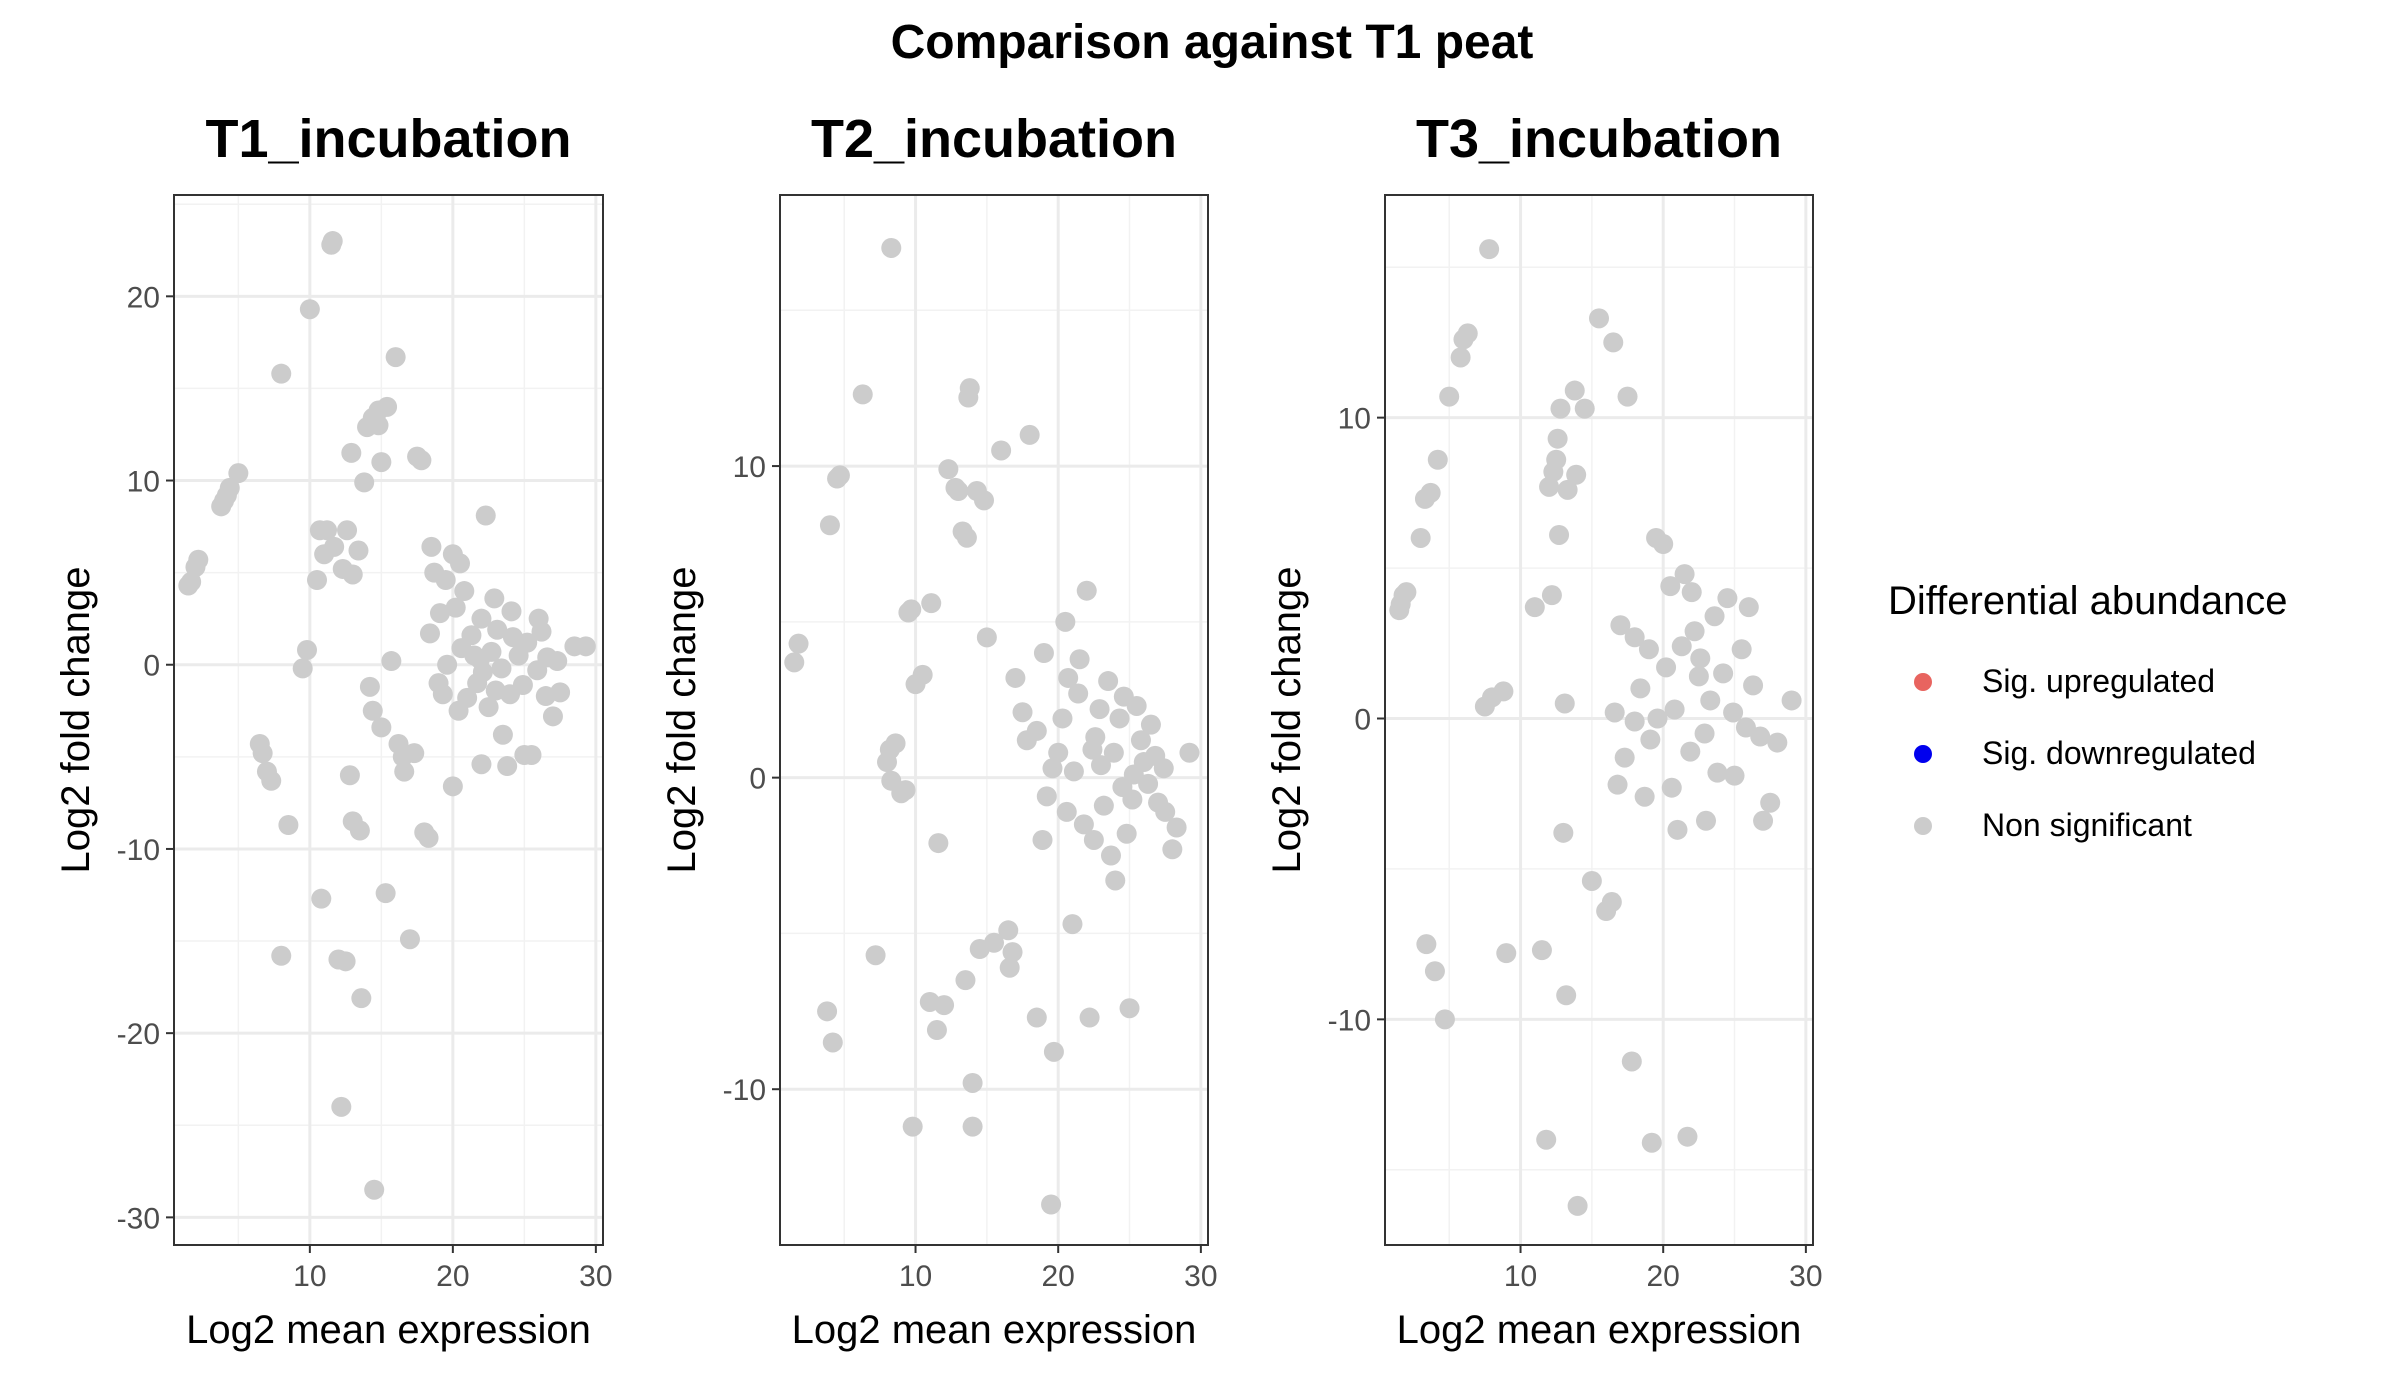  What do you see at coordinates (2053, 825) in the screenshot?
I see `legend-item-nonsignificant: Non significant` at bounding box center [2053, 825].